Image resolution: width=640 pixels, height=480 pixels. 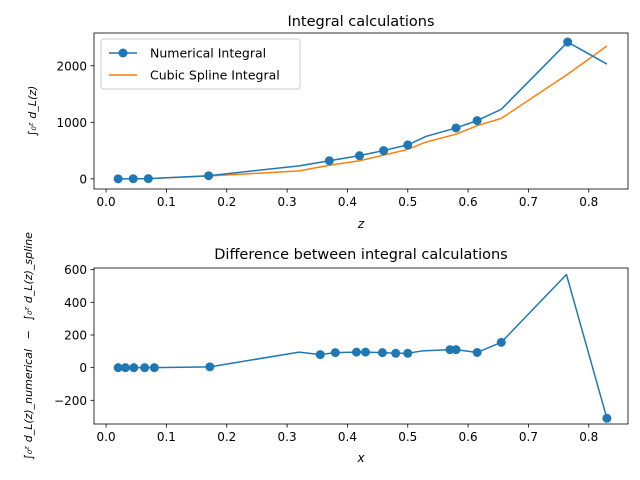 I want to click on top-x-tick-label: 0.3, so click(x=287, y=202).